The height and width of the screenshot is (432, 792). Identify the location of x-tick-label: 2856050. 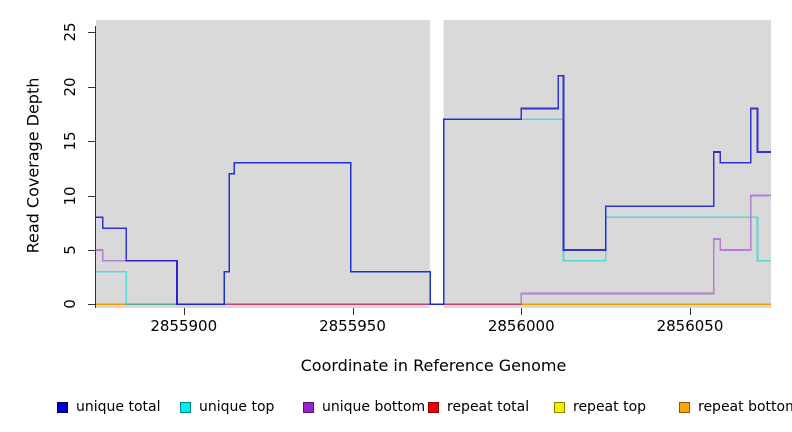
(690, 326).